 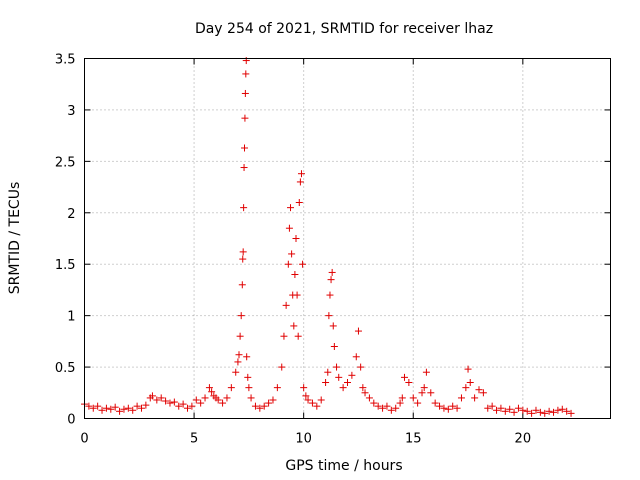 I want to click on y-tick-label: 0.5, so click(x=65, y=368).